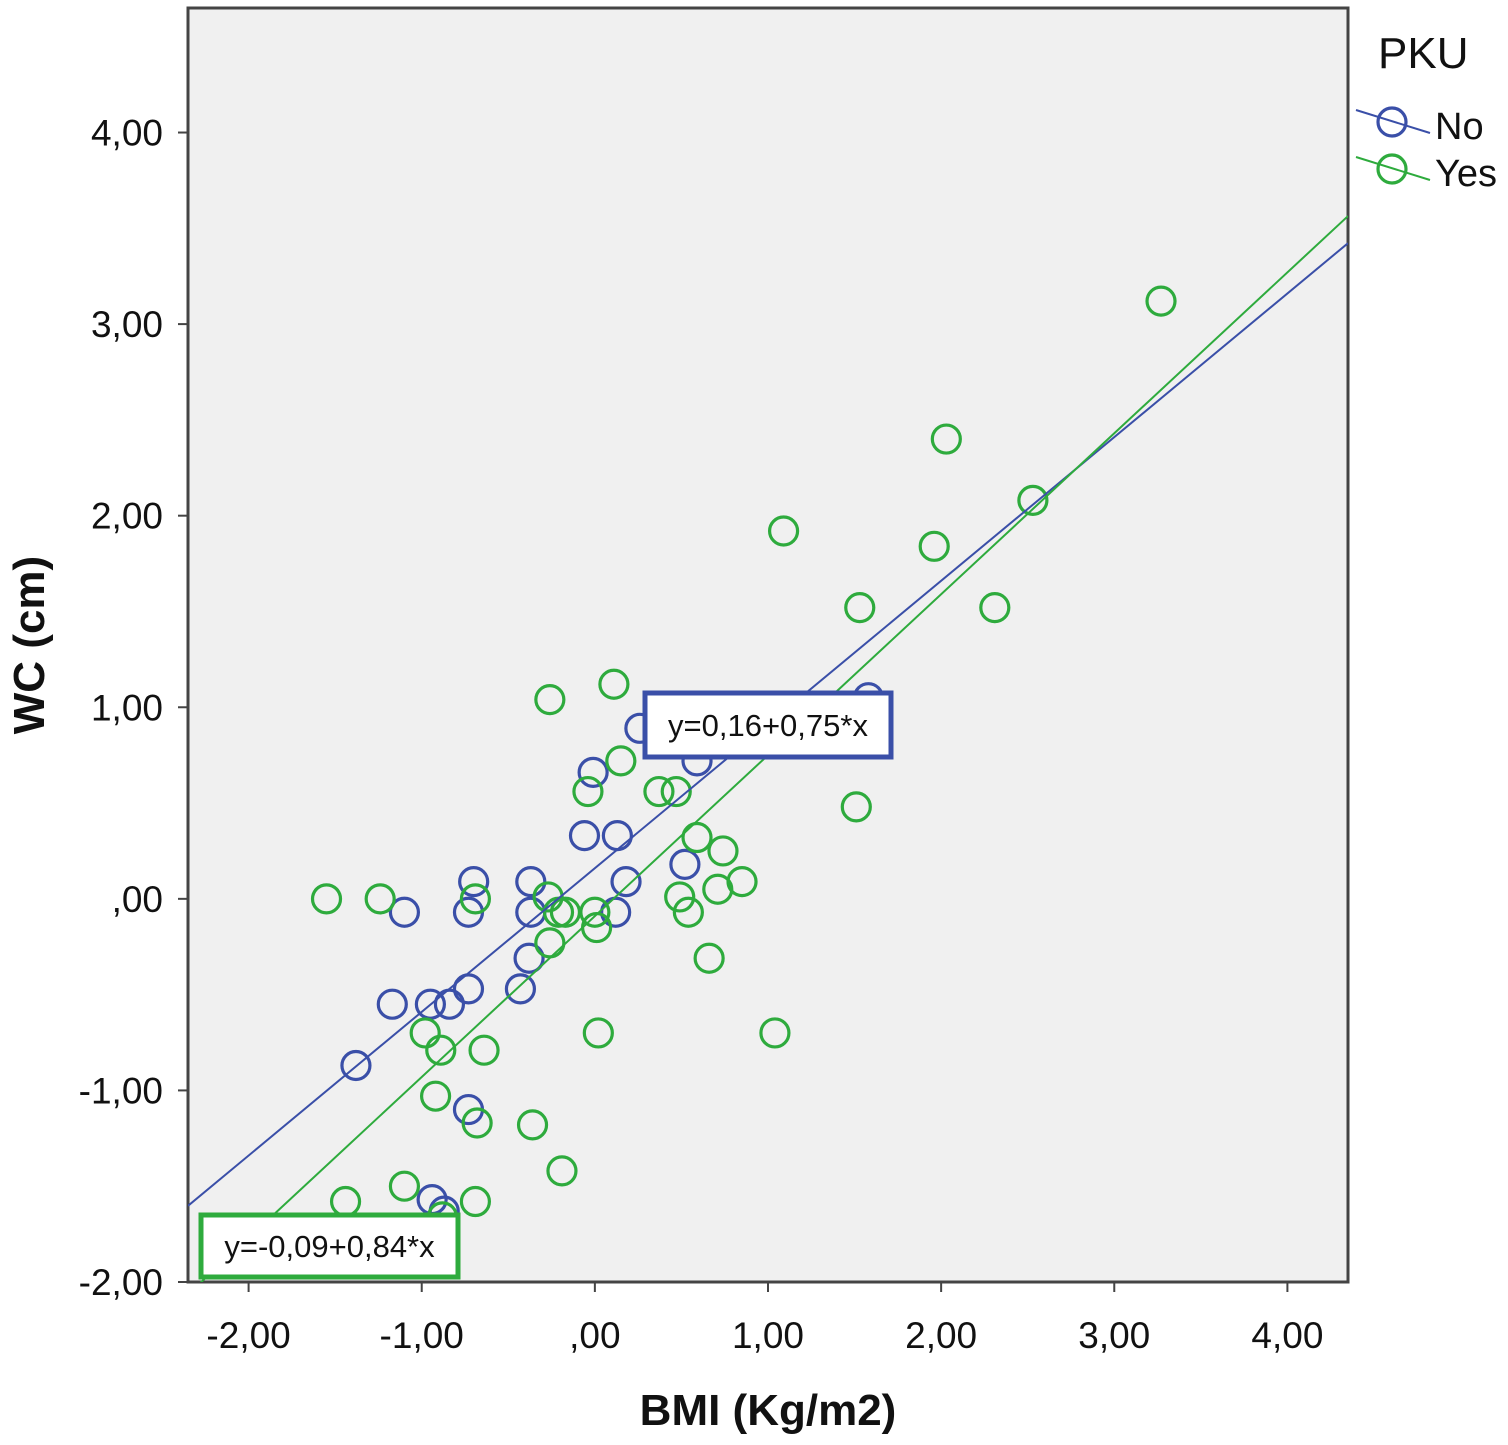 This screenshot has height=1445, width=1508. Describe the element at coordinates (29, 645) in the screenshot. I see `y-axis-title: WC (cm)` at that location.